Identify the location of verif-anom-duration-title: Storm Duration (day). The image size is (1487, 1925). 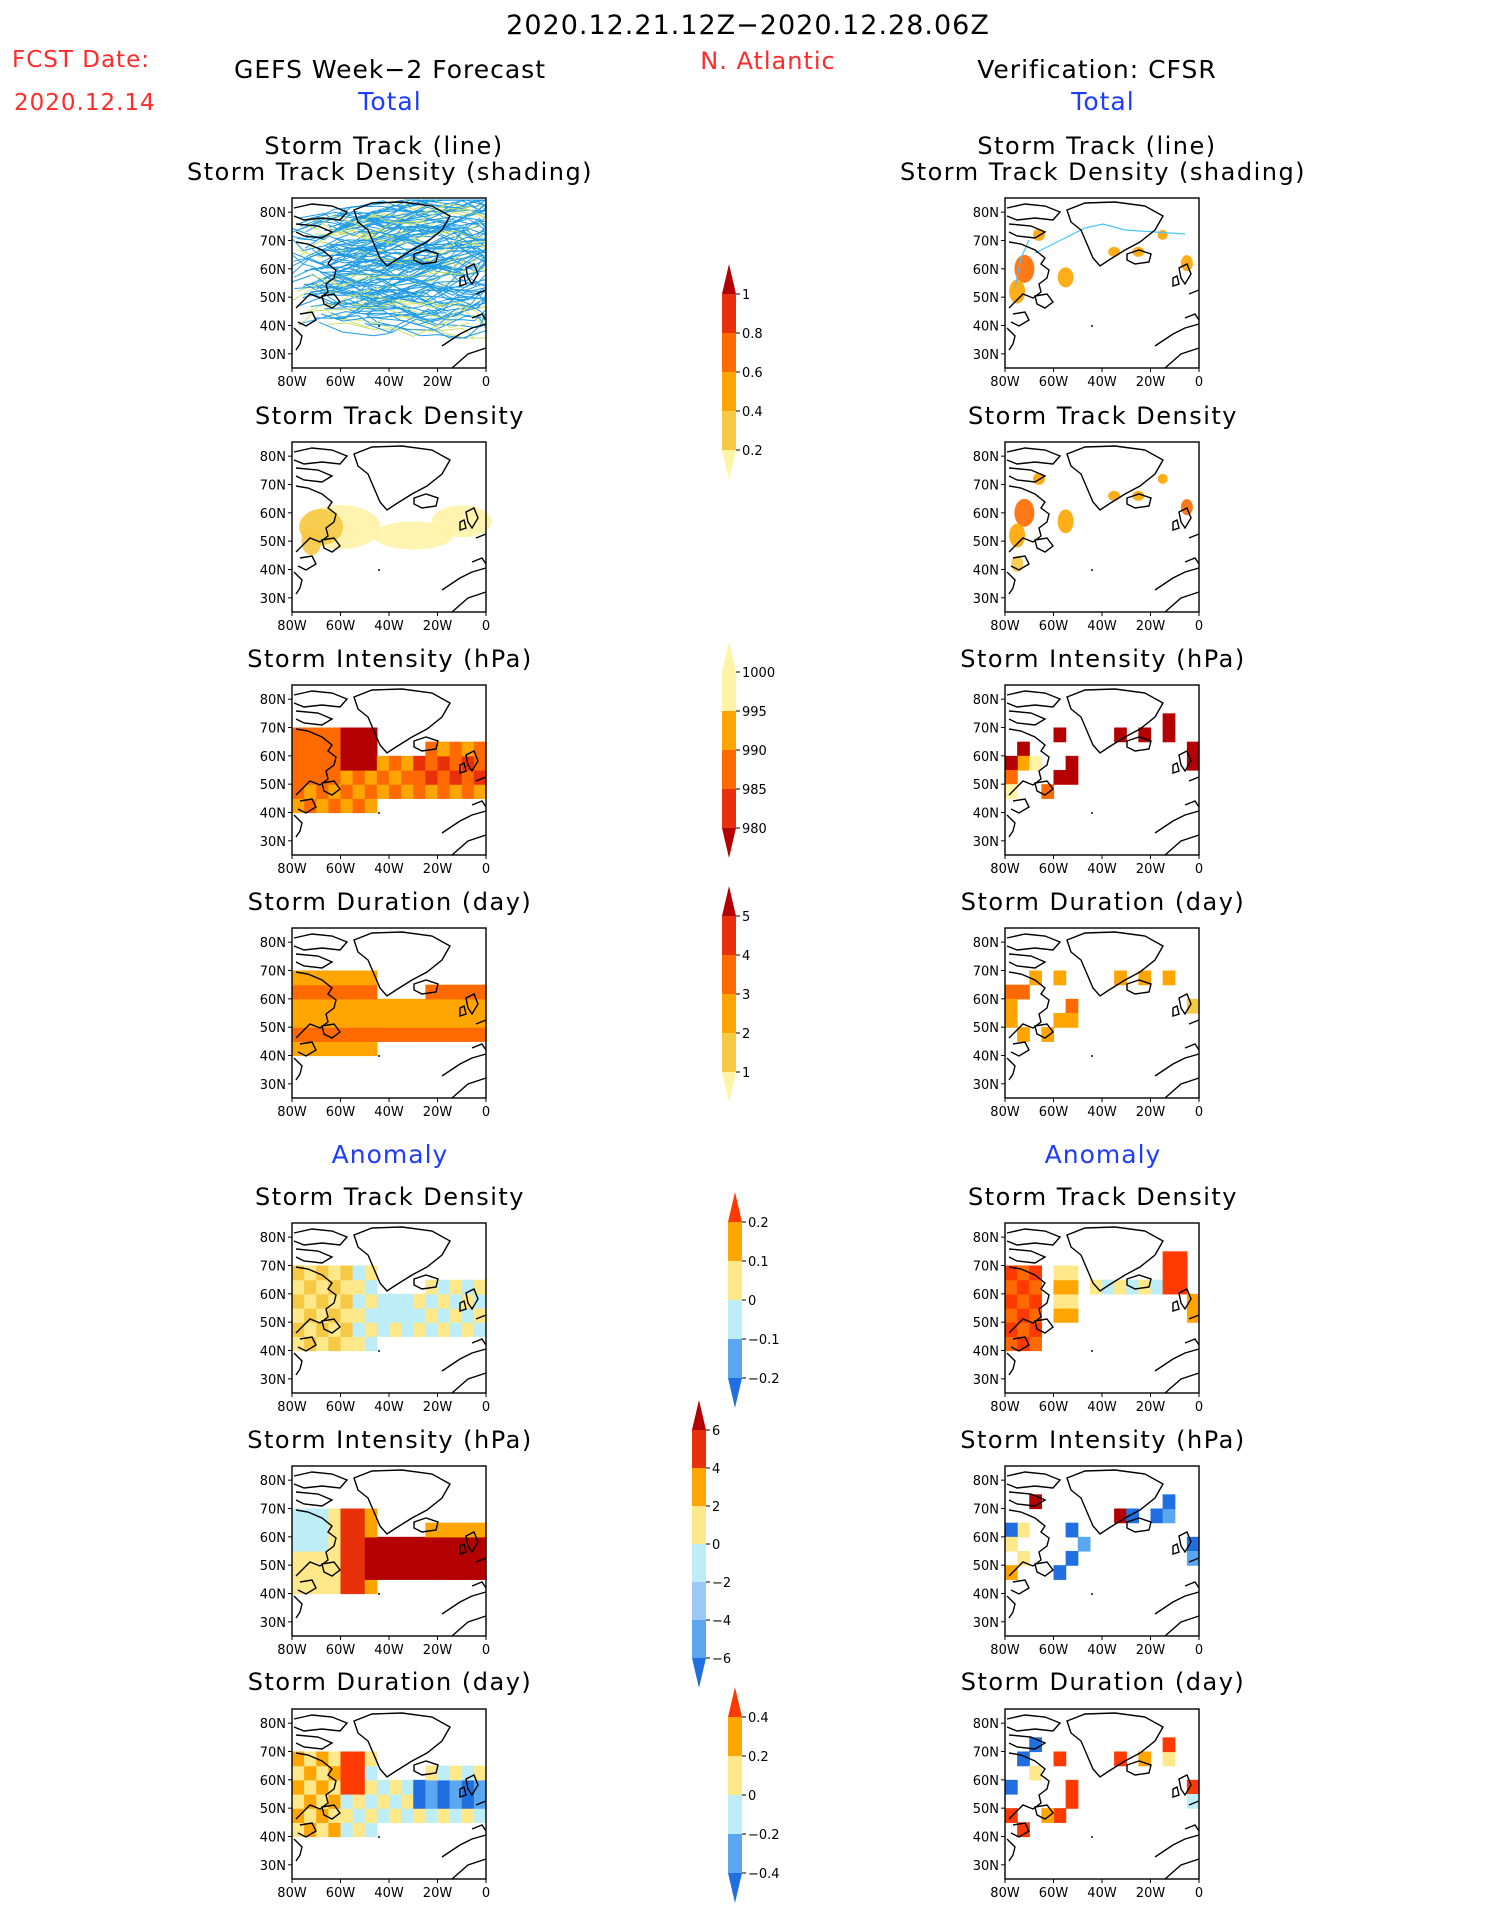
(1103, 1682).